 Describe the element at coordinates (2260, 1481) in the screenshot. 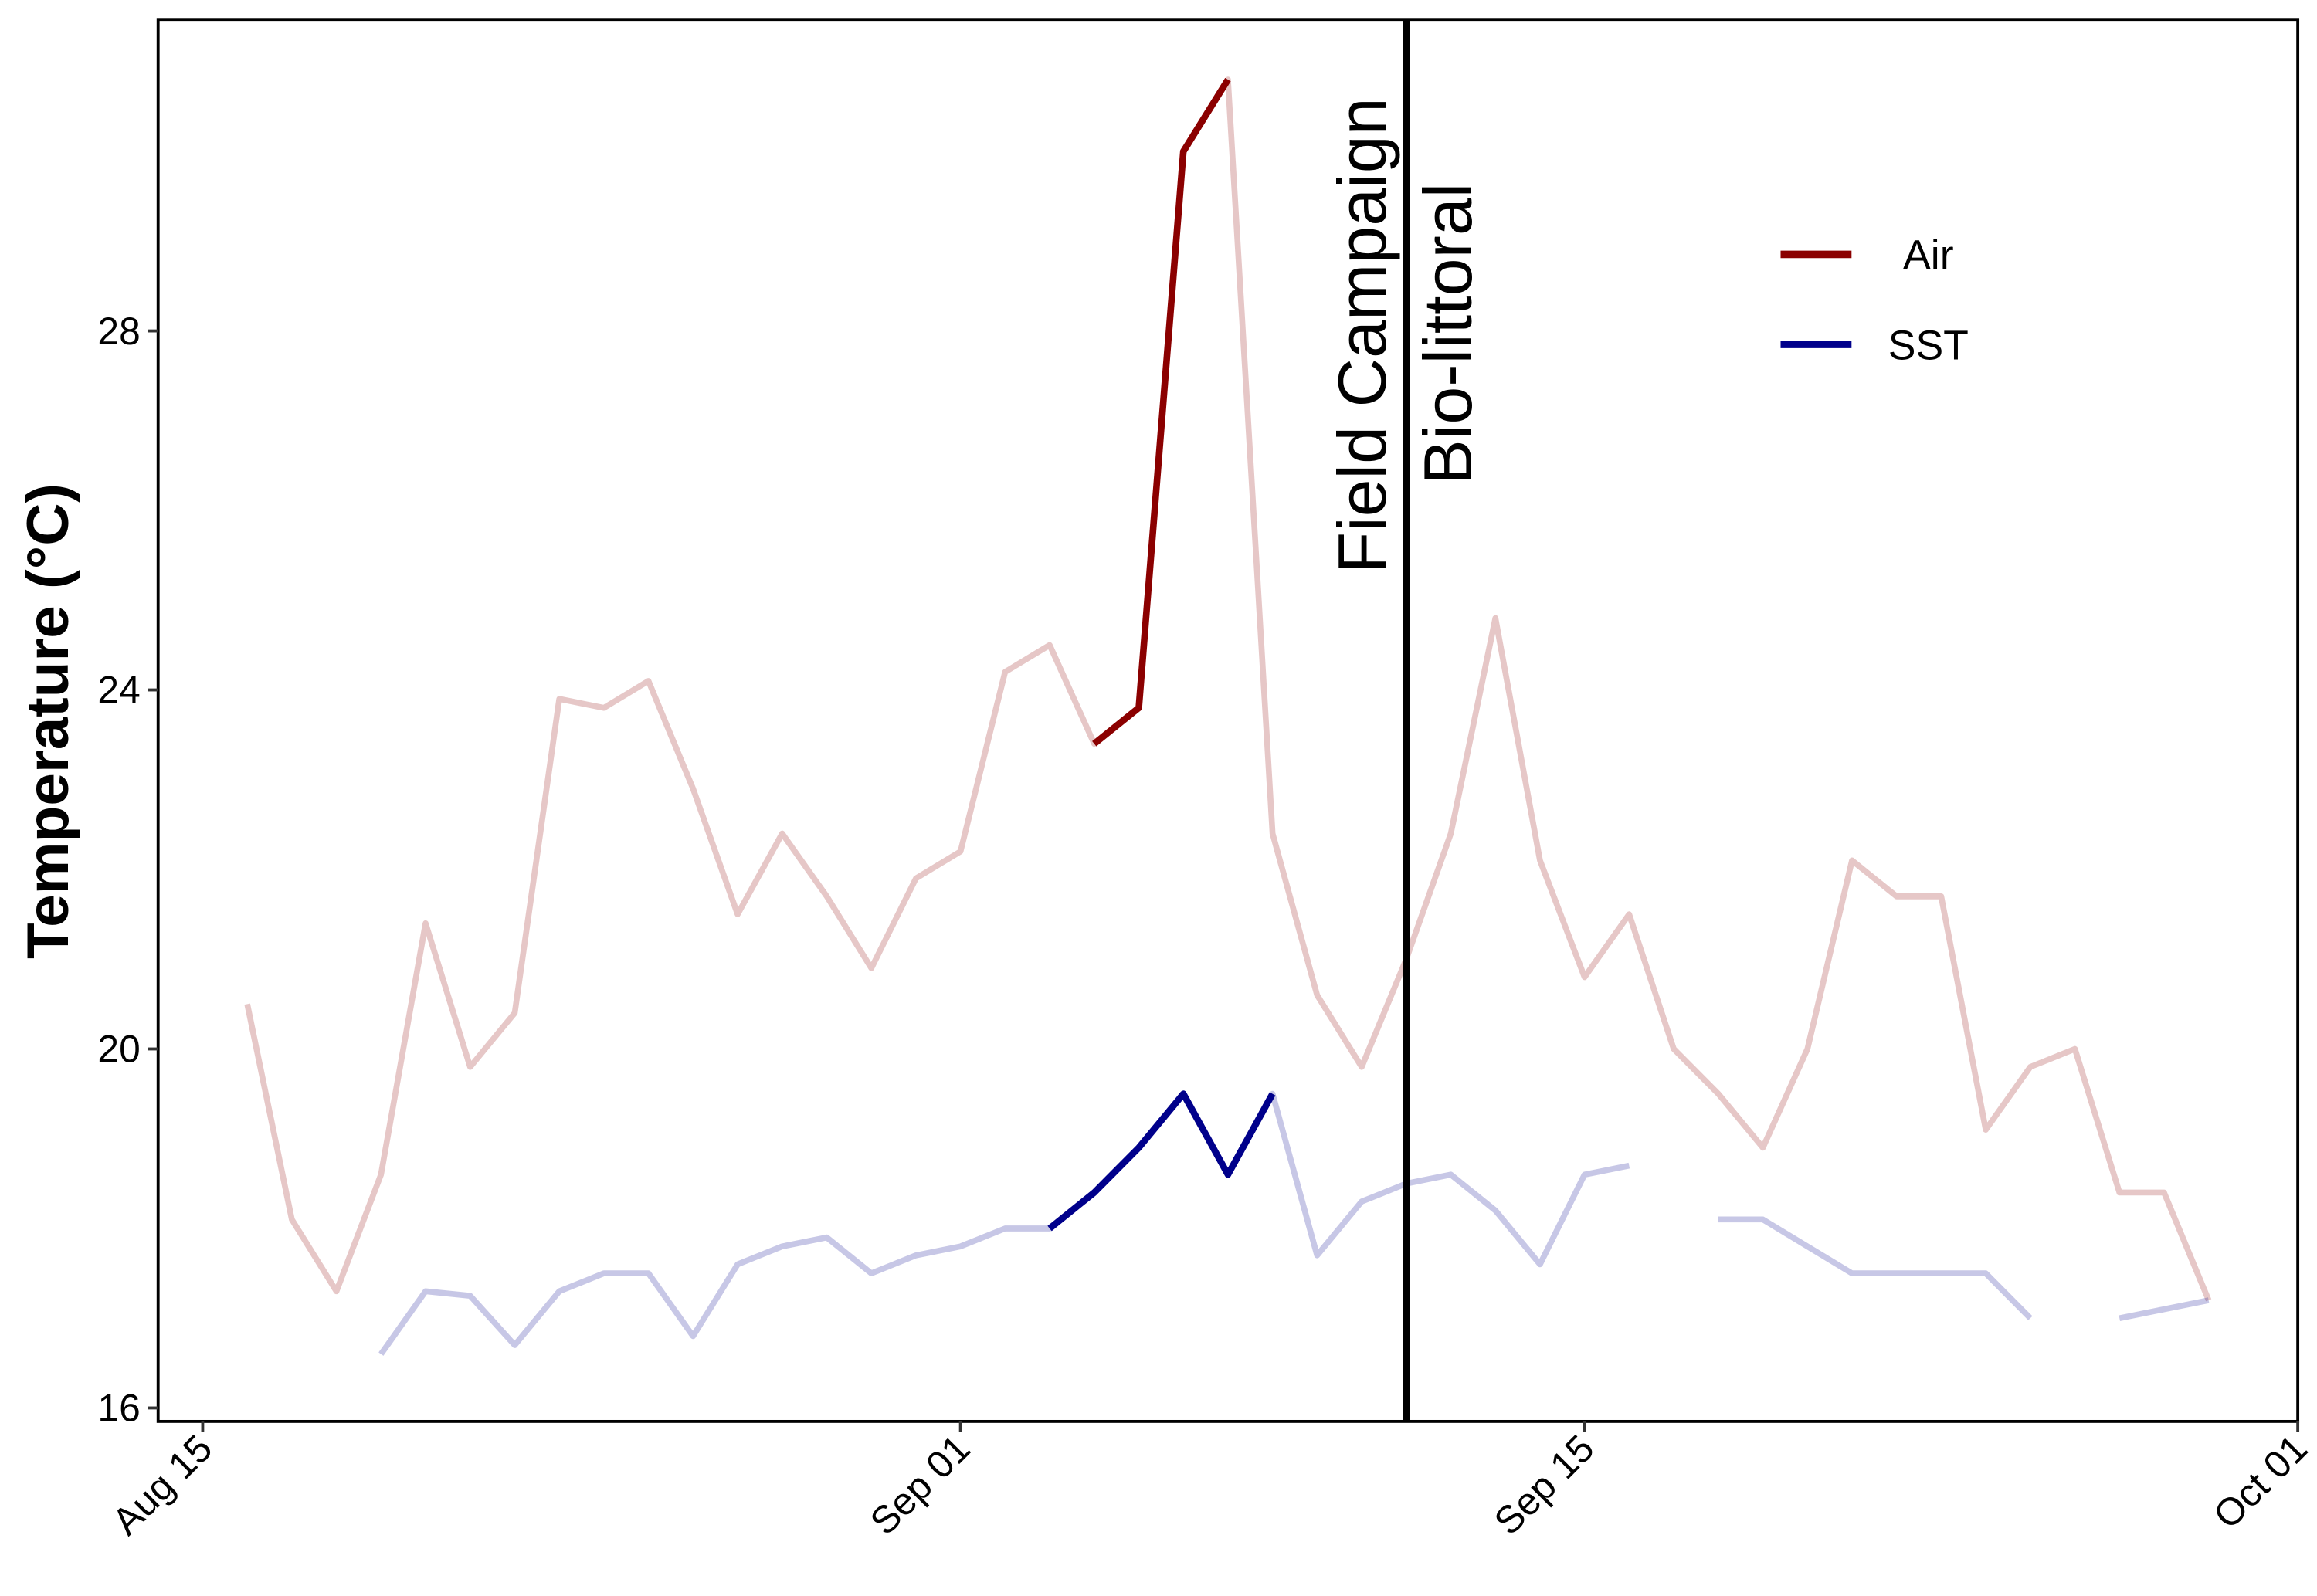

I see `x-tick-label: Oct 01` at that location.